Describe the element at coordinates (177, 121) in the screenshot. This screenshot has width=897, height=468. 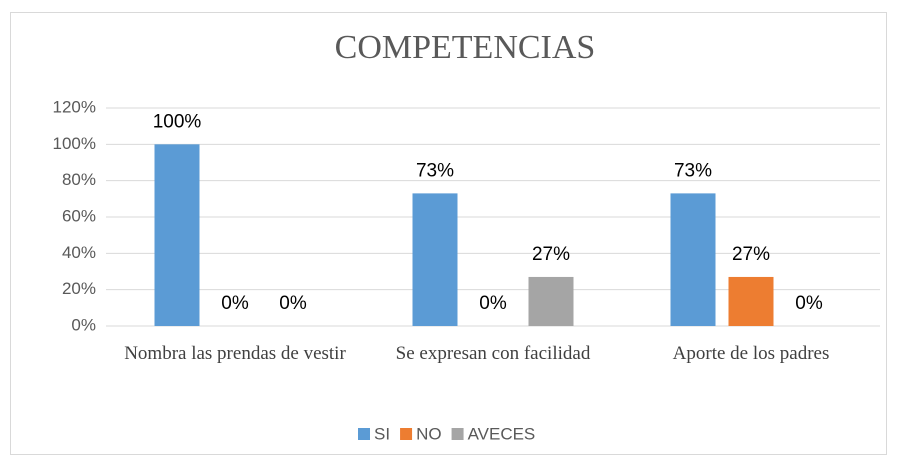
I see `data-label: 100%` at that location.